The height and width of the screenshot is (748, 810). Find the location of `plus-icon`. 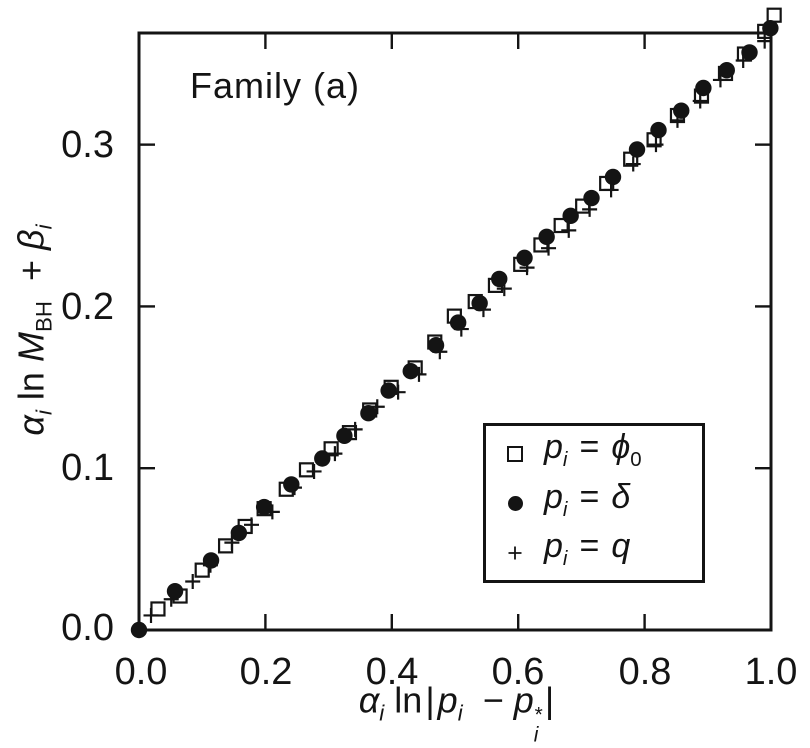

plus-icon is located at coordinates (515, 553).